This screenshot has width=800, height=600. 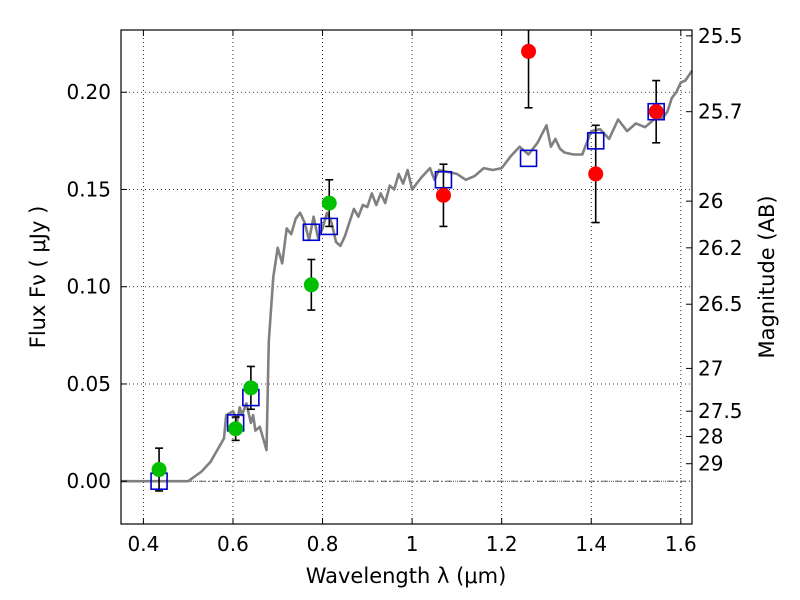 What do you see at coordinates (323, 544) in the screenshot?
I see `x-tick-label: 0.8` at bounding box center [323, 544].